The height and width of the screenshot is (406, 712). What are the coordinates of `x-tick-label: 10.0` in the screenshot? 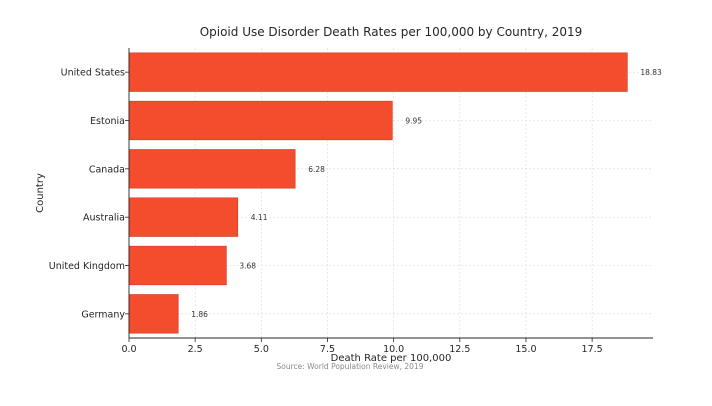 It's located at (393, 349).